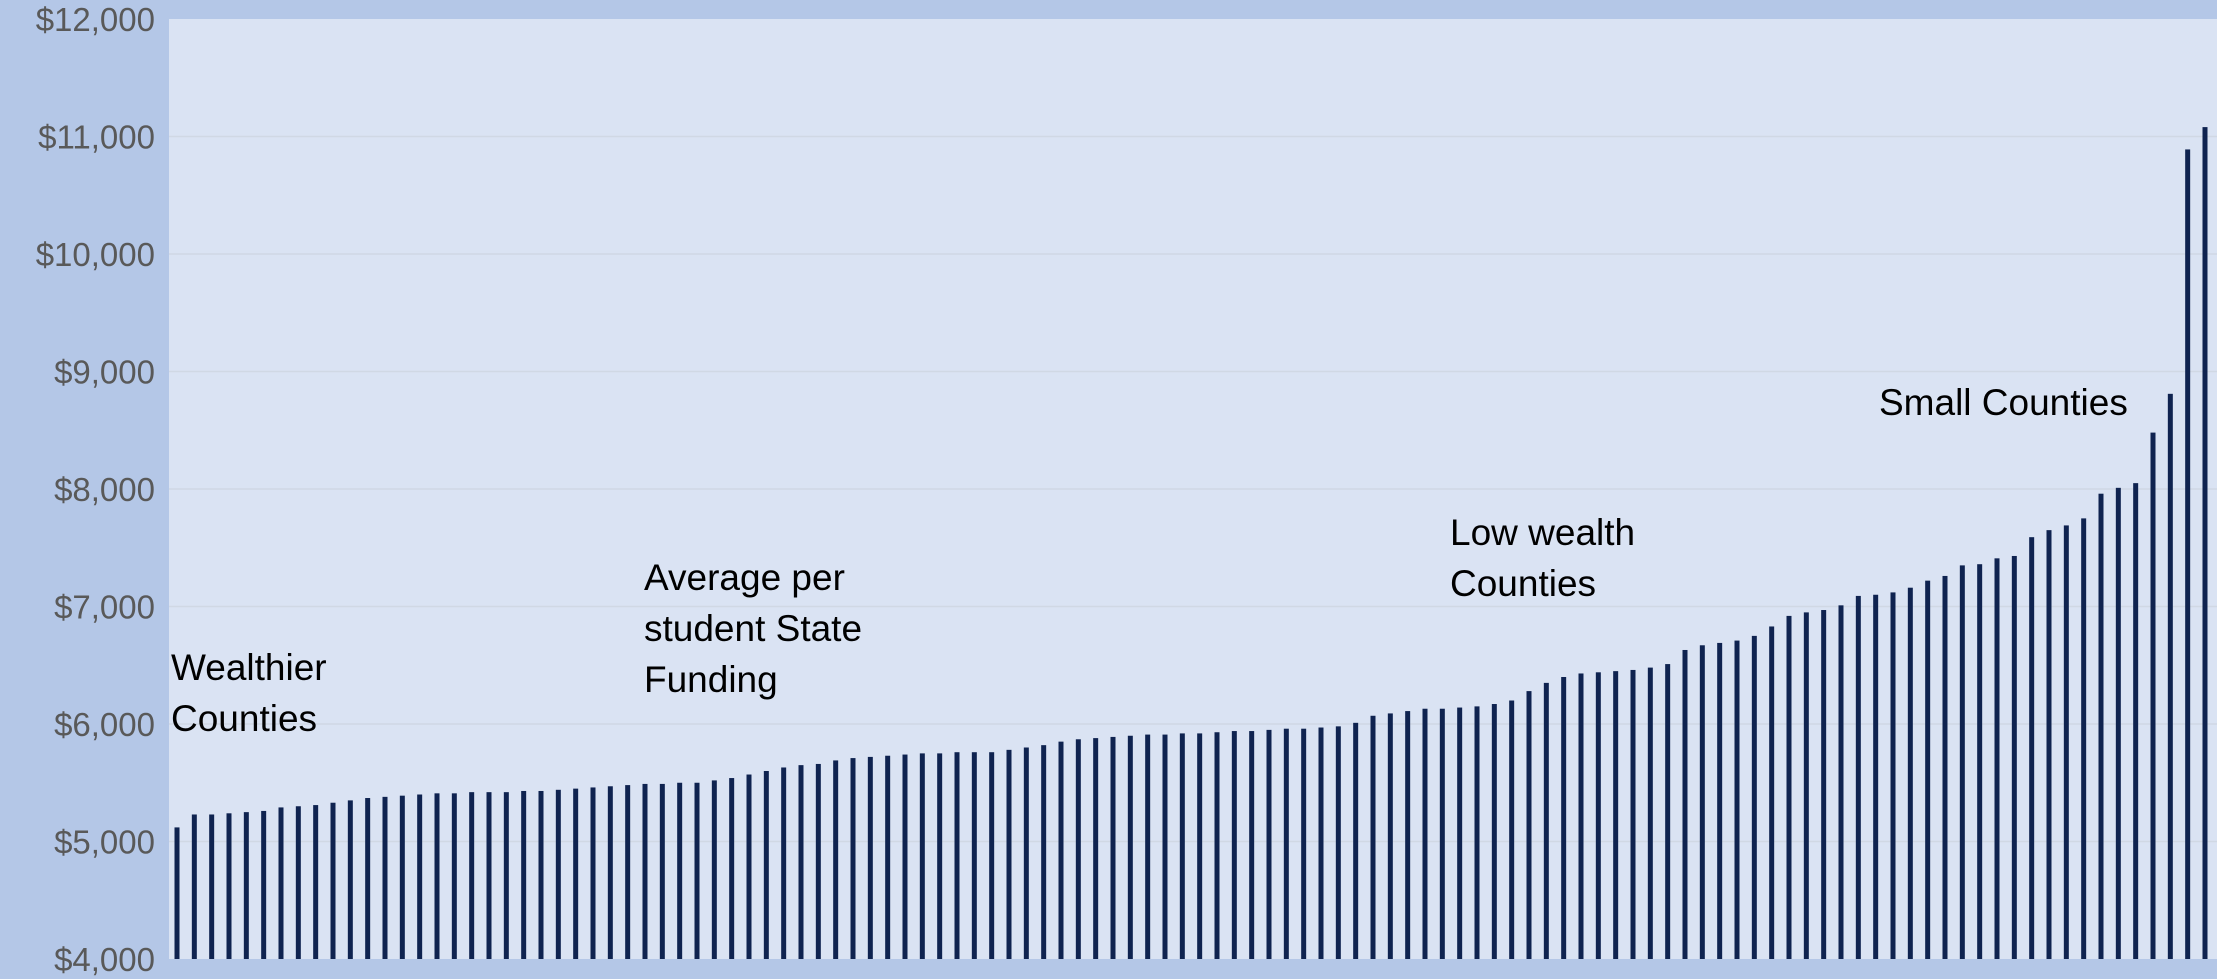 This screenshot has width=2217, height=979. Describe the element at coordinates (104, 607) in the screenshot. I see `y-tick-label: $7,000` at that location.